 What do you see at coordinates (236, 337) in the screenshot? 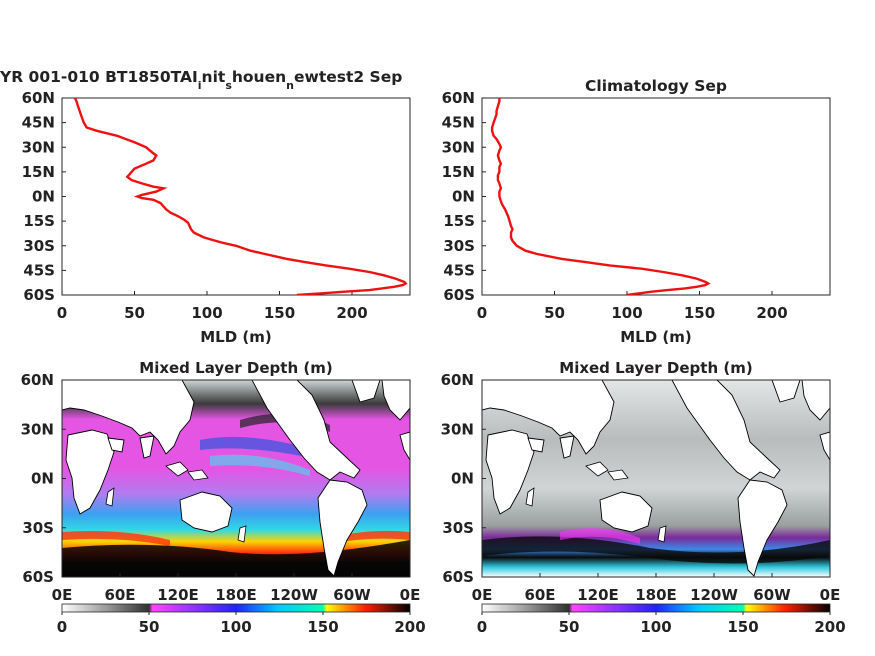
I see `xlabel-panel1: MLD (m)` at bounding box center [236, 337].